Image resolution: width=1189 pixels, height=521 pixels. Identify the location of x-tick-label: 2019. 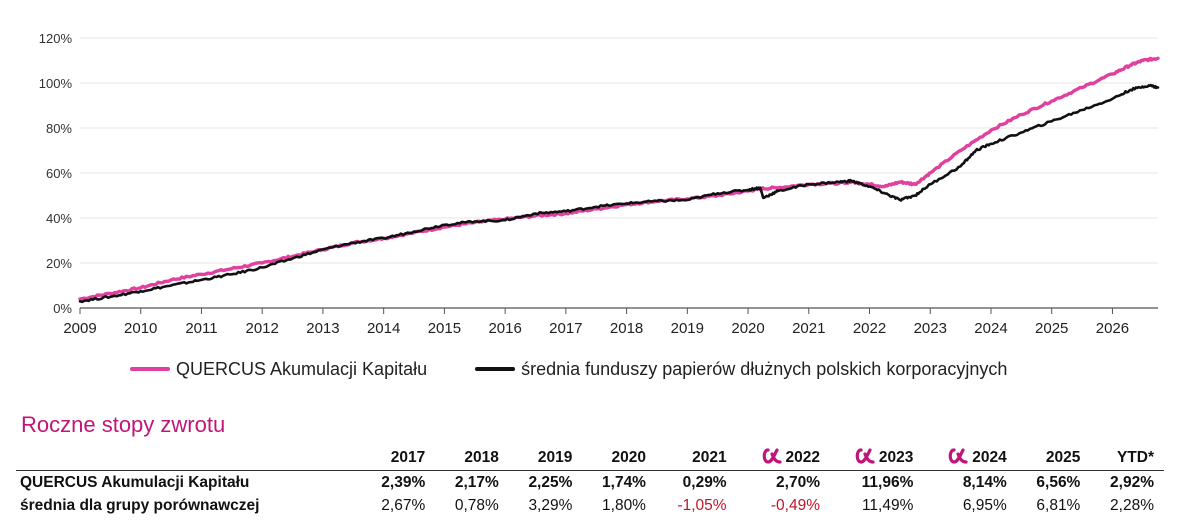
(687, 328).